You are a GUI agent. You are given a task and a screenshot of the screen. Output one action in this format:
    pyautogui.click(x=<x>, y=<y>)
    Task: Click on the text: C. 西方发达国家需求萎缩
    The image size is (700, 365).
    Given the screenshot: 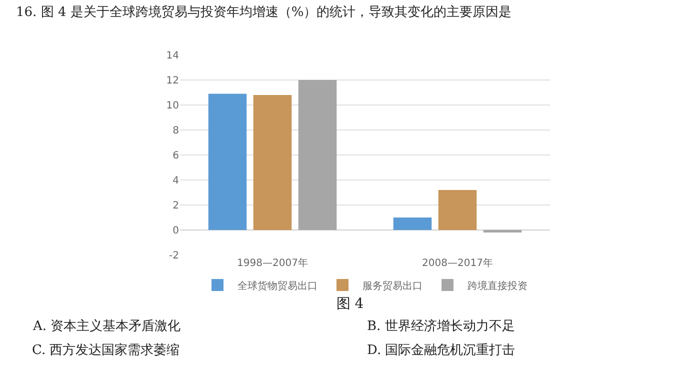 What is the action you would take?
    pyautogui.click(x=106, y=350)
    